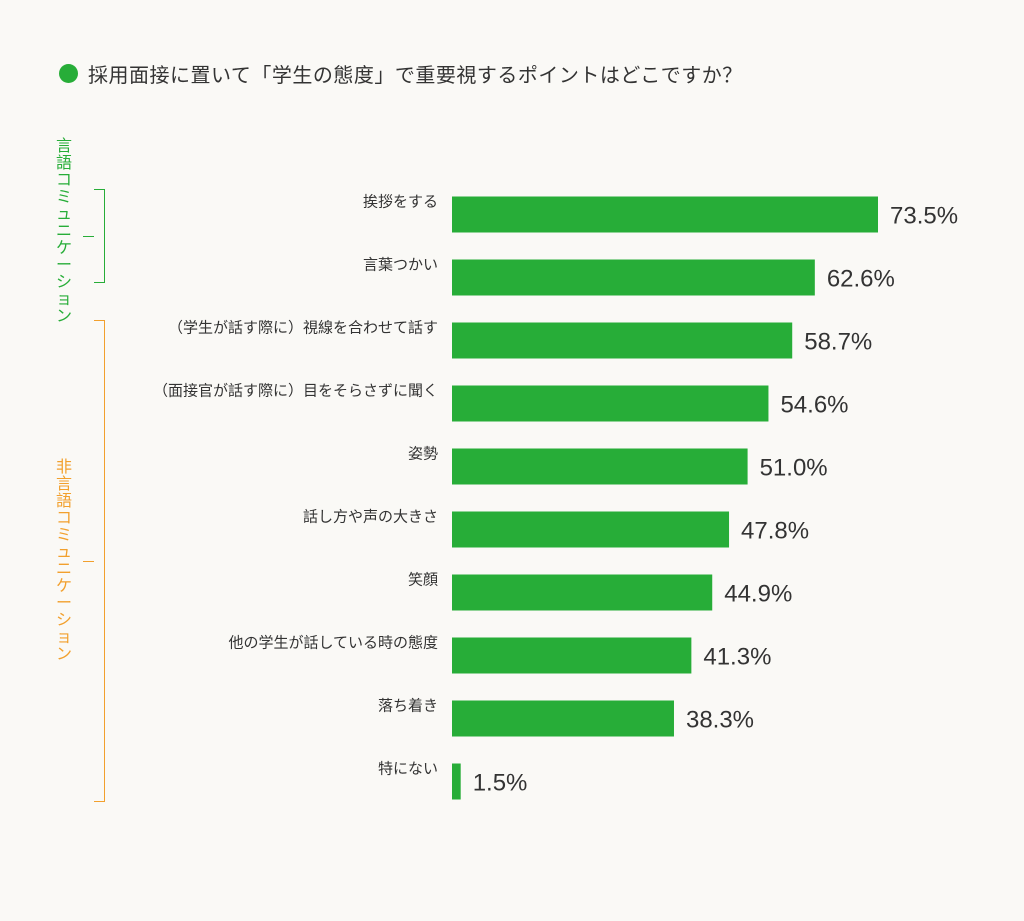  Describe the element at coordinates (408, 769) in the screenshot. I see `category-label-9: 特にない` at that location.